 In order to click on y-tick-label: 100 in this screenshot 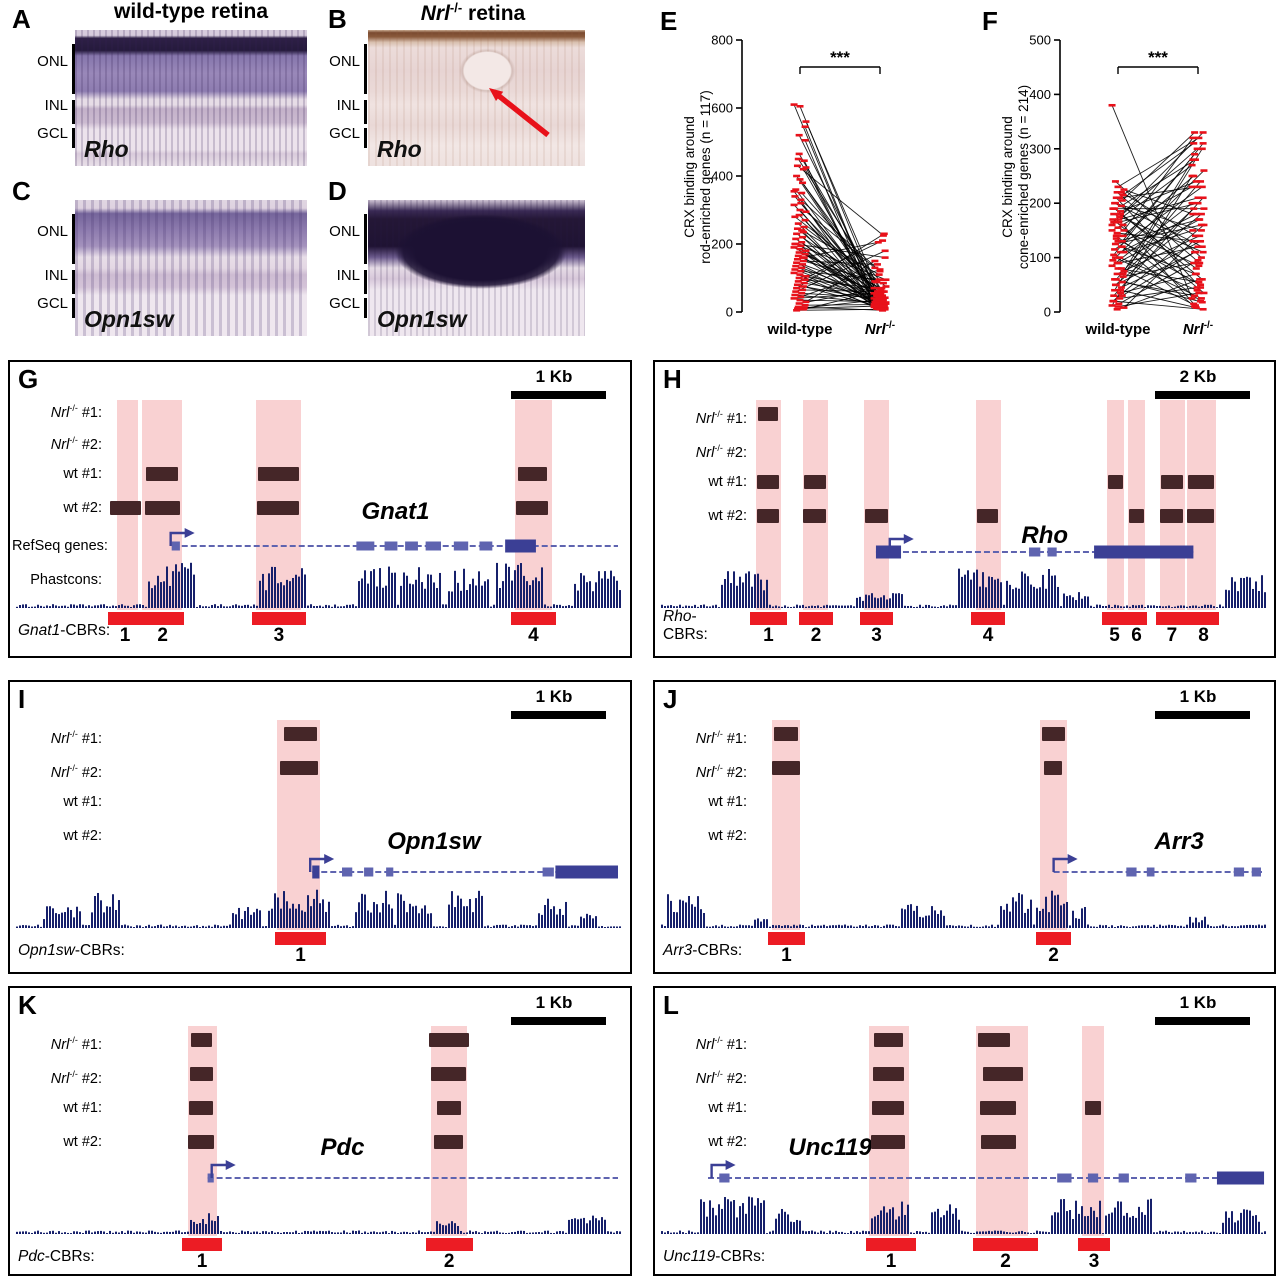, I will do `click(1040, 257)`.